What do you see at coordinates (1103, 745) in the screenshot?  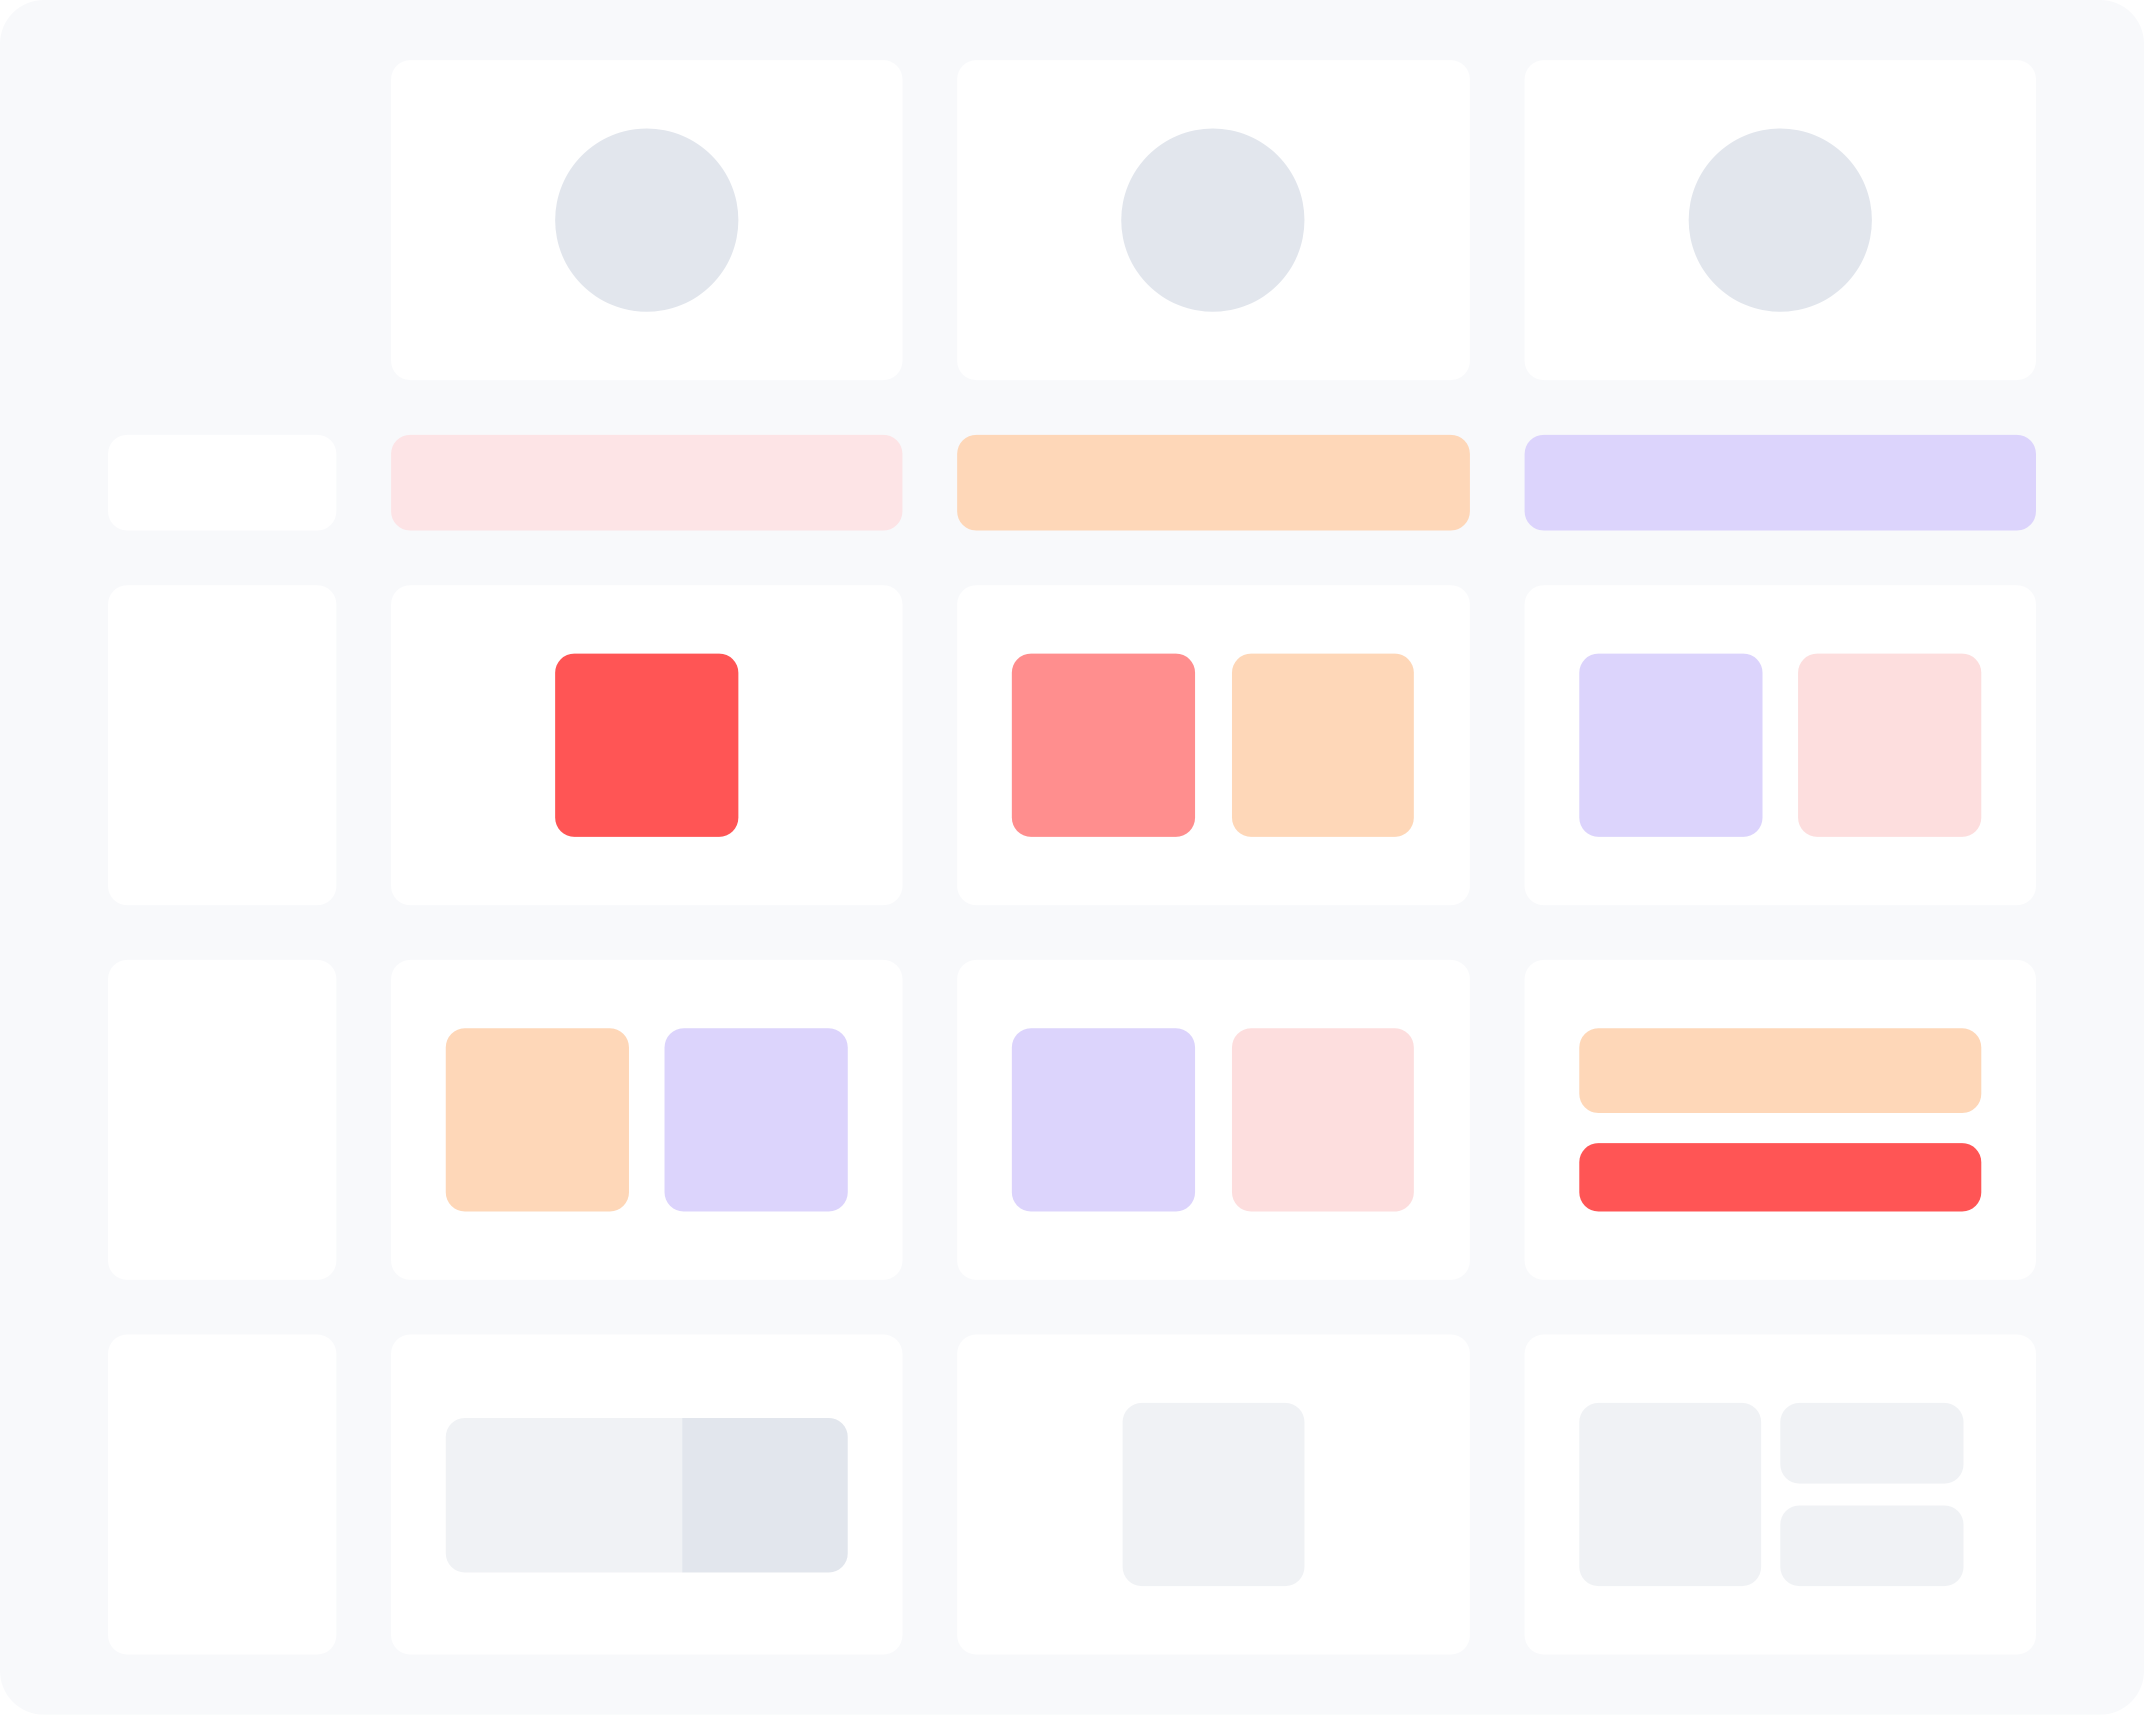 I see `salmon-block` at bounding box center [1103, 745].